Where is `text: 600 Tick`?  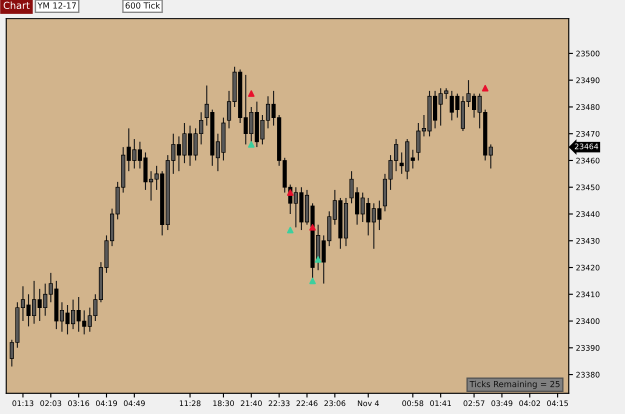 text: 600 Tick is located at coordinates (143, 5).